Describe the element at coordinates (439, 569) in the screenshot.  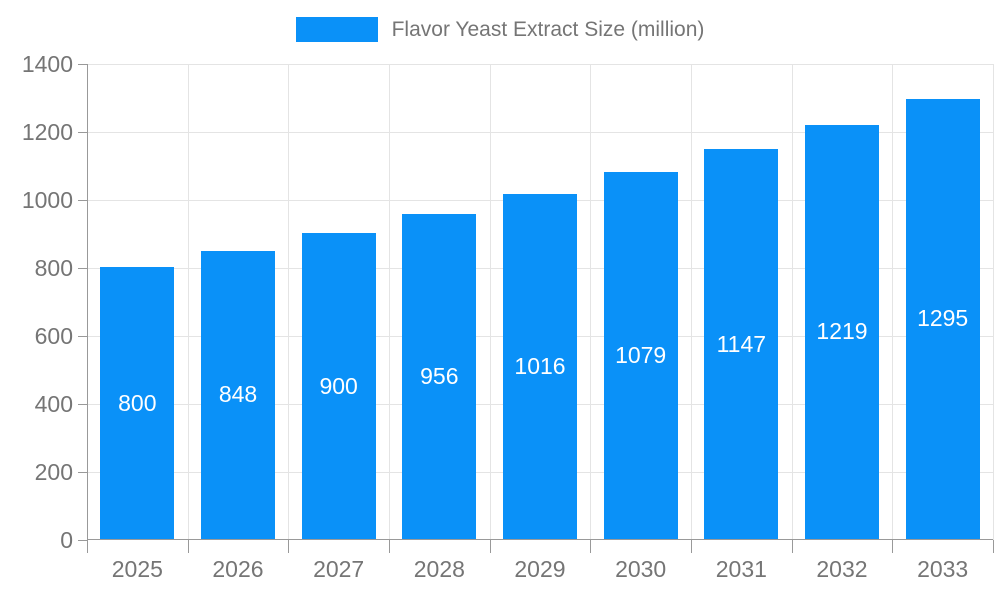
I see `x-axis-label-2028: 2028` at that location.